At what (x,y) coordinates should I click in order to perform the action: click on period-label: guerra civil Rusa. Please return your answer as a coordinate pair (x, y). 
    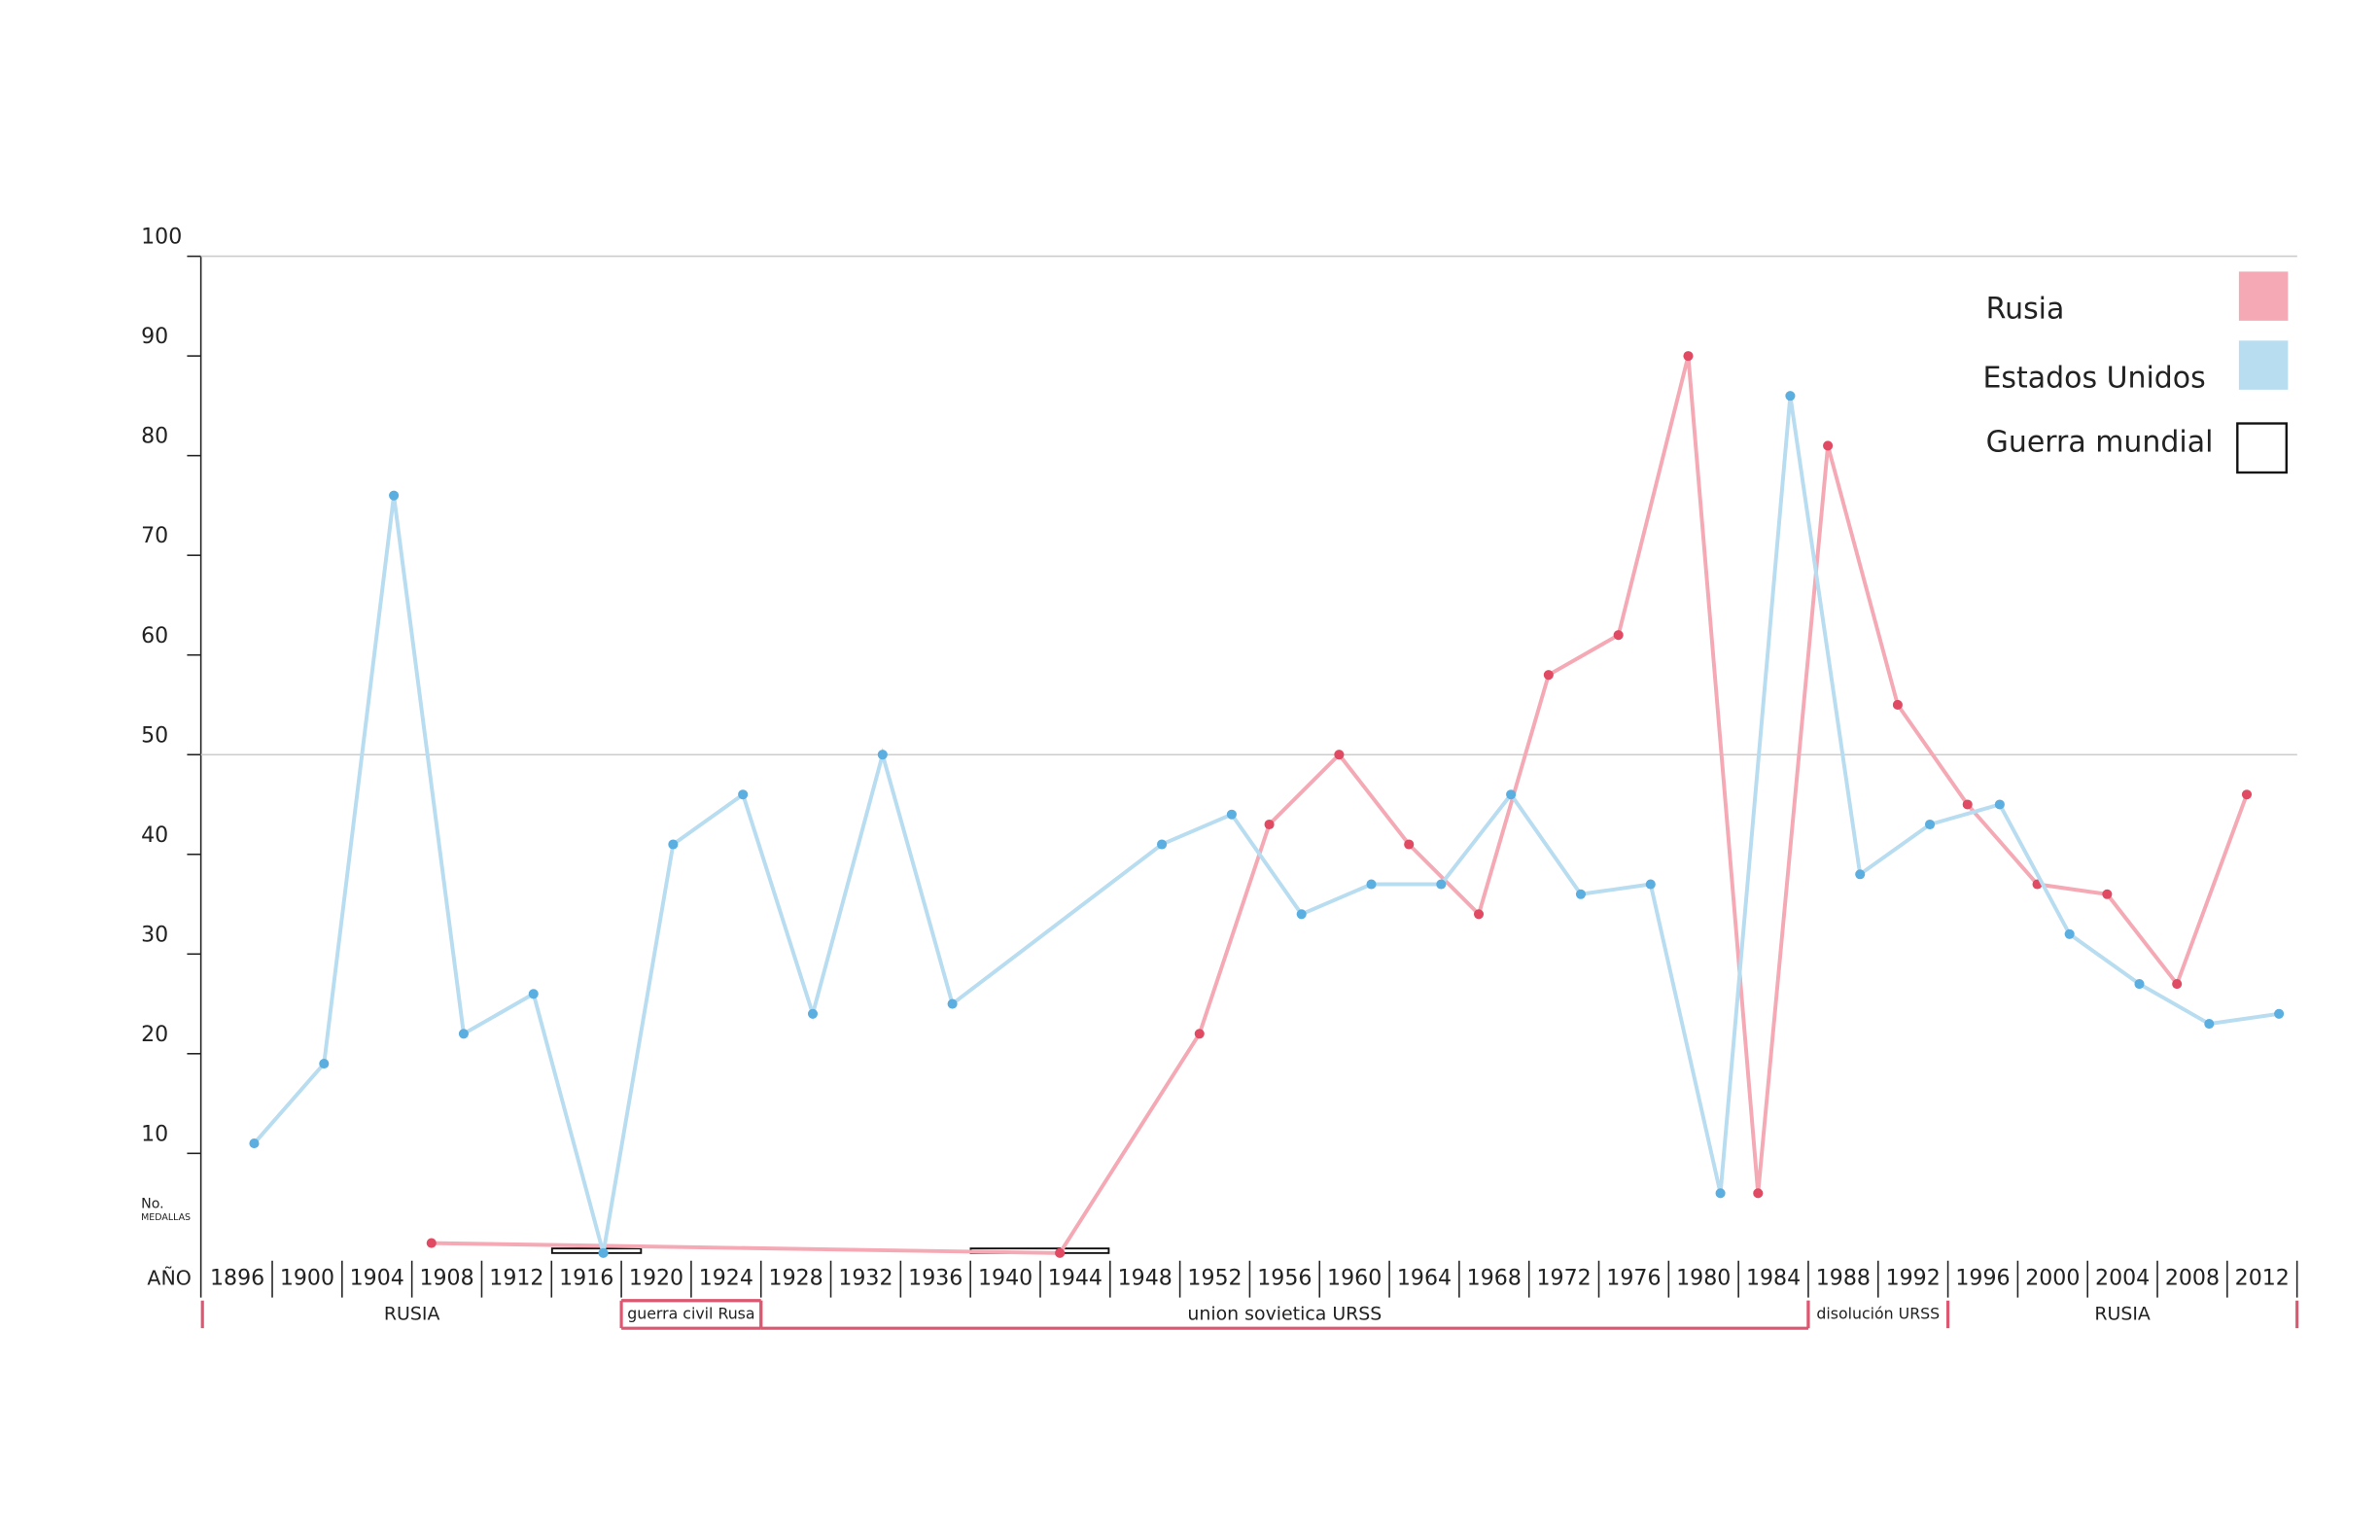
    Looking at the image, I should click on (690, 1313).